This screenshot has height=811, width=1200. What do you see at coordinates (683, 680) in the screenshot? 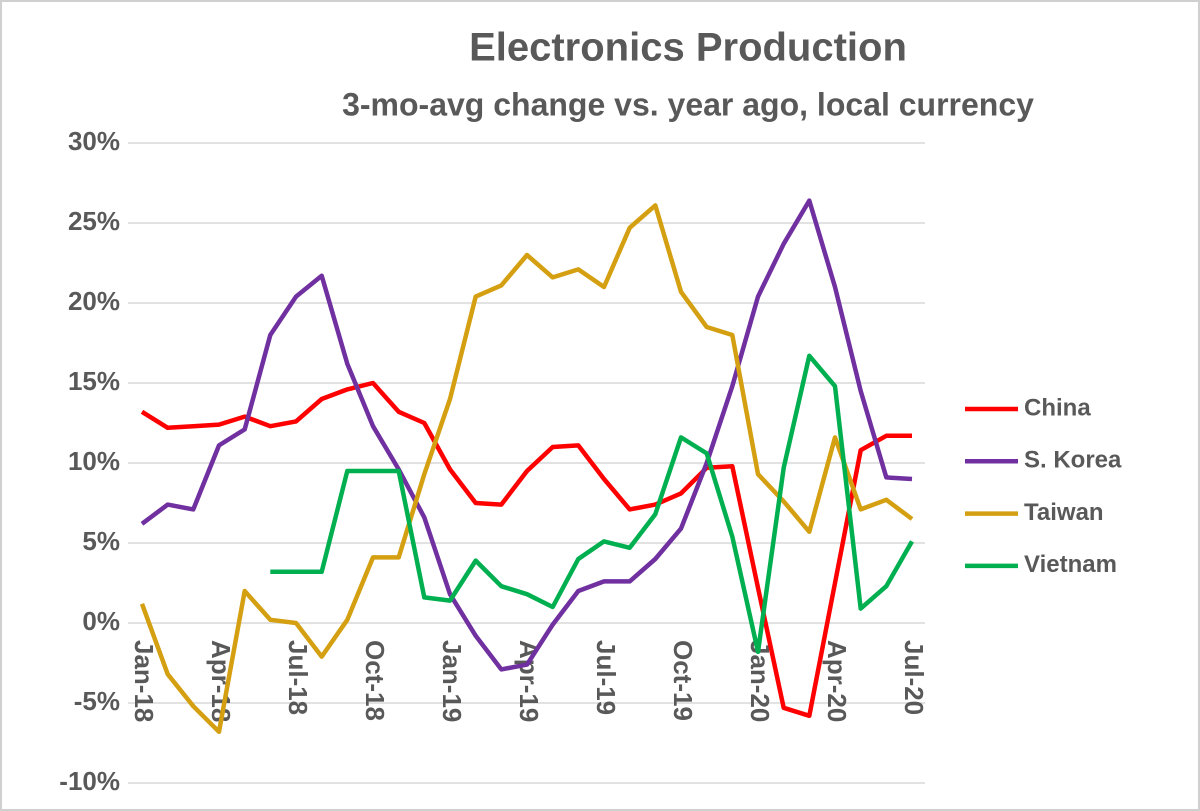
I see `x-tick-label: Oct-19` at bounding box center [683, 680].